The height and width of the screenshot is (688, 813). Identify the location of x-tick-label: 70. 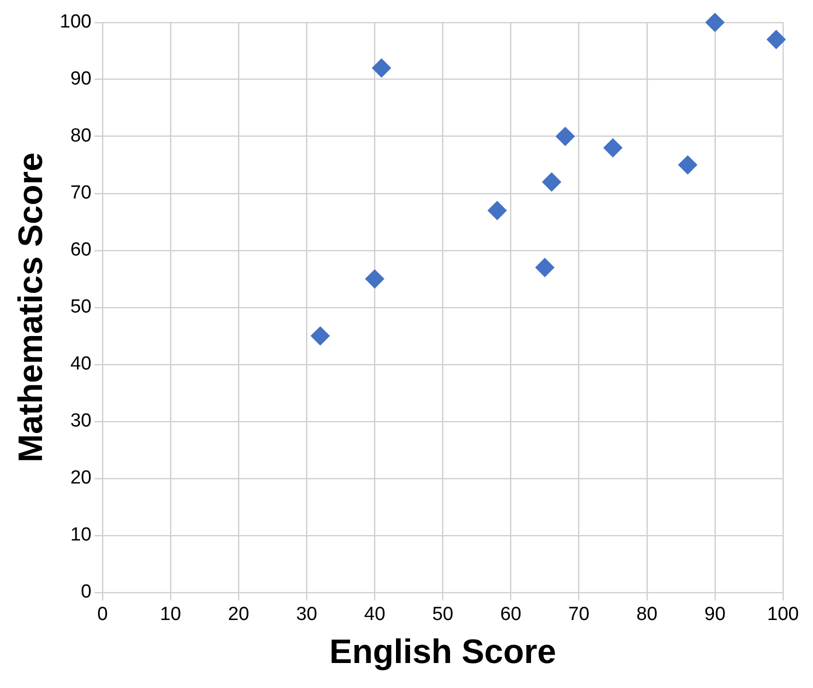
(579, 615).